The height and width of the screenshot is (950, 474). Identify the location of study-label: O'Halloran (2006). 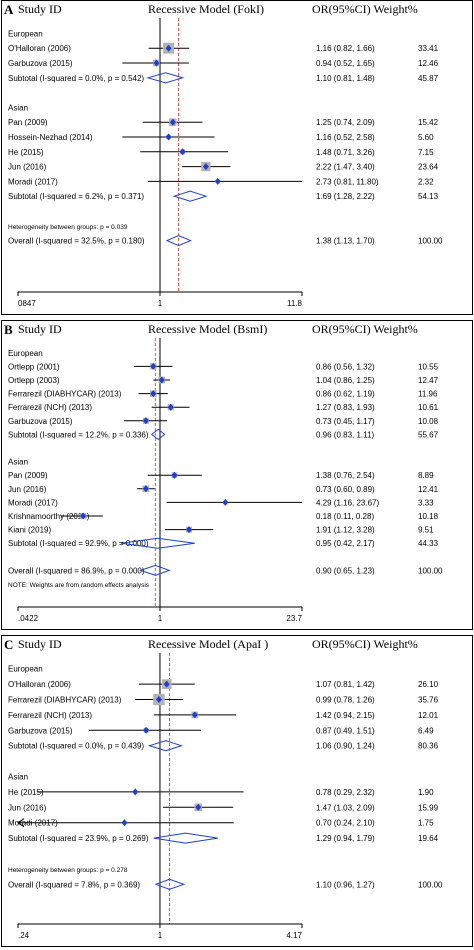
(39, 684).